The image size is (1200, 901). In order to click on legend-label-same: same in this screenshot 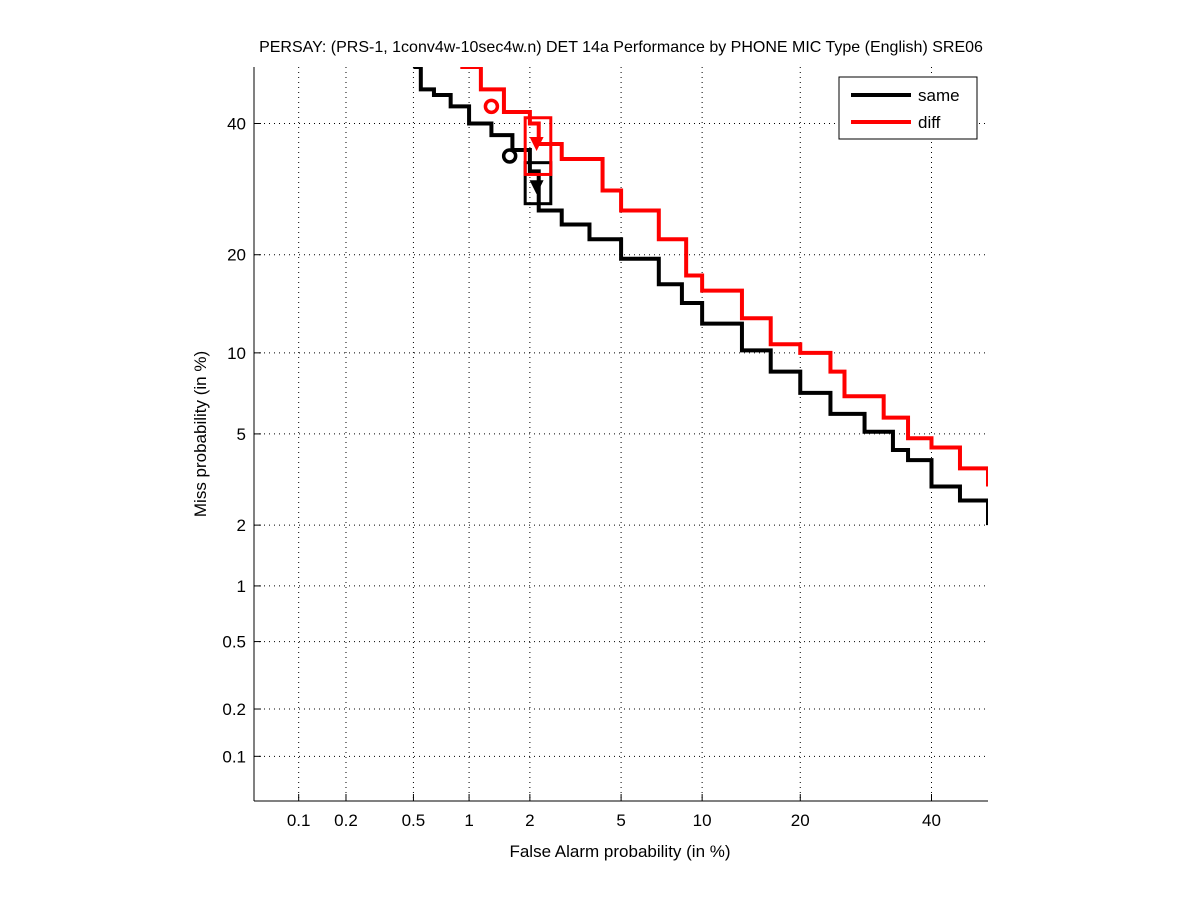, I will do `click(939, 95)`.